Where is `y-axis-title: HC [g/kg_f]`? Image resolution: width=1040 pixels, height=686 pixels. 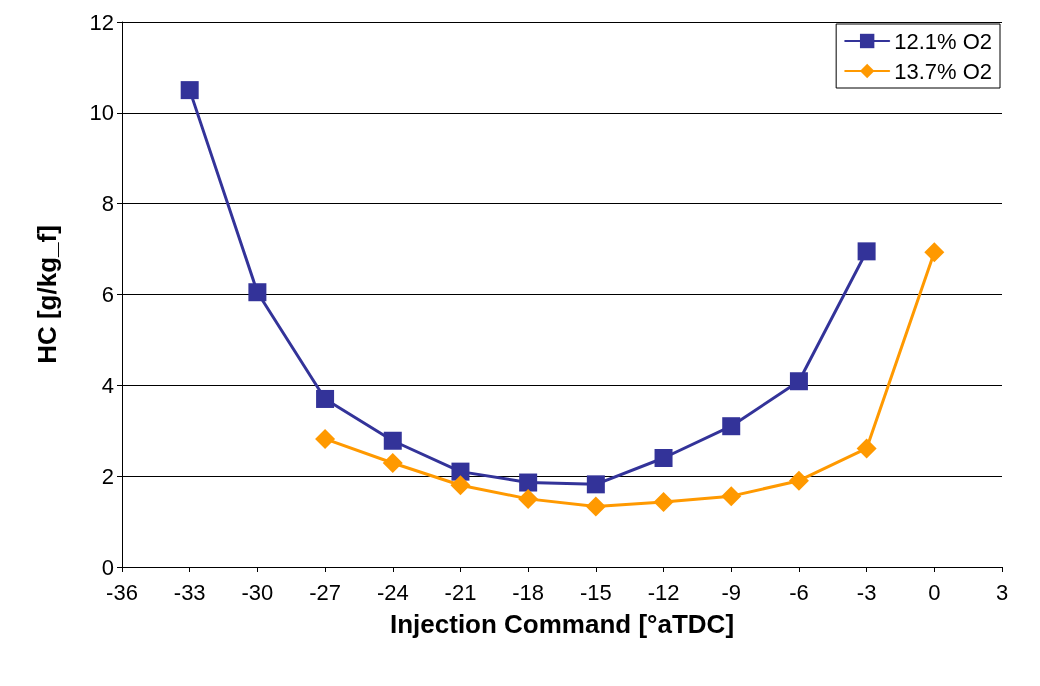 y-axis-title: HC [g/kg_f] is located at coordinates (47, 294).